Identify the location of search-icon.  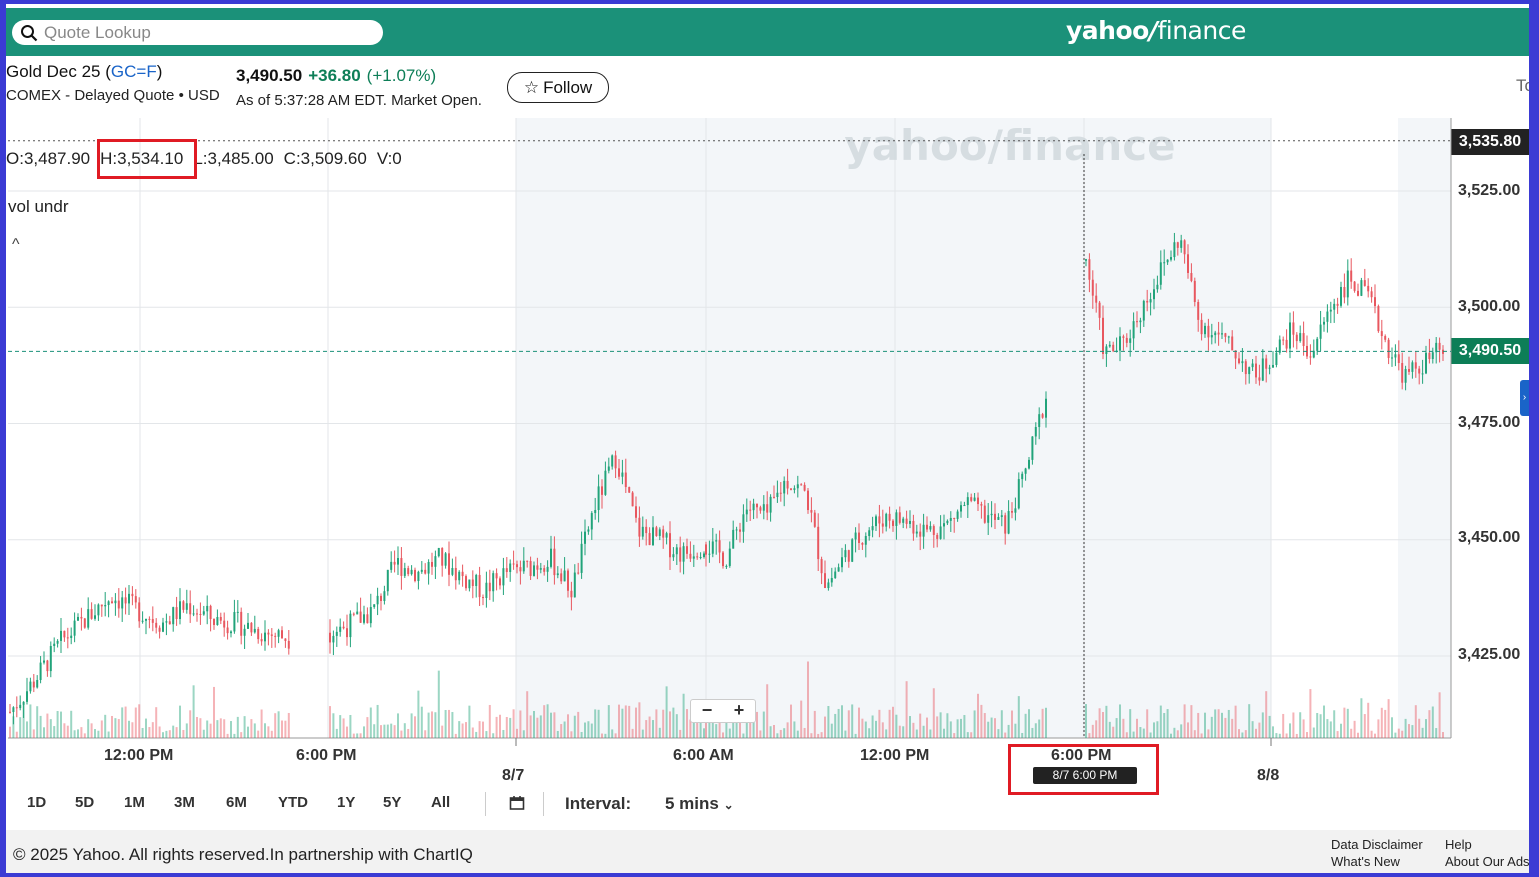
(29, 32).